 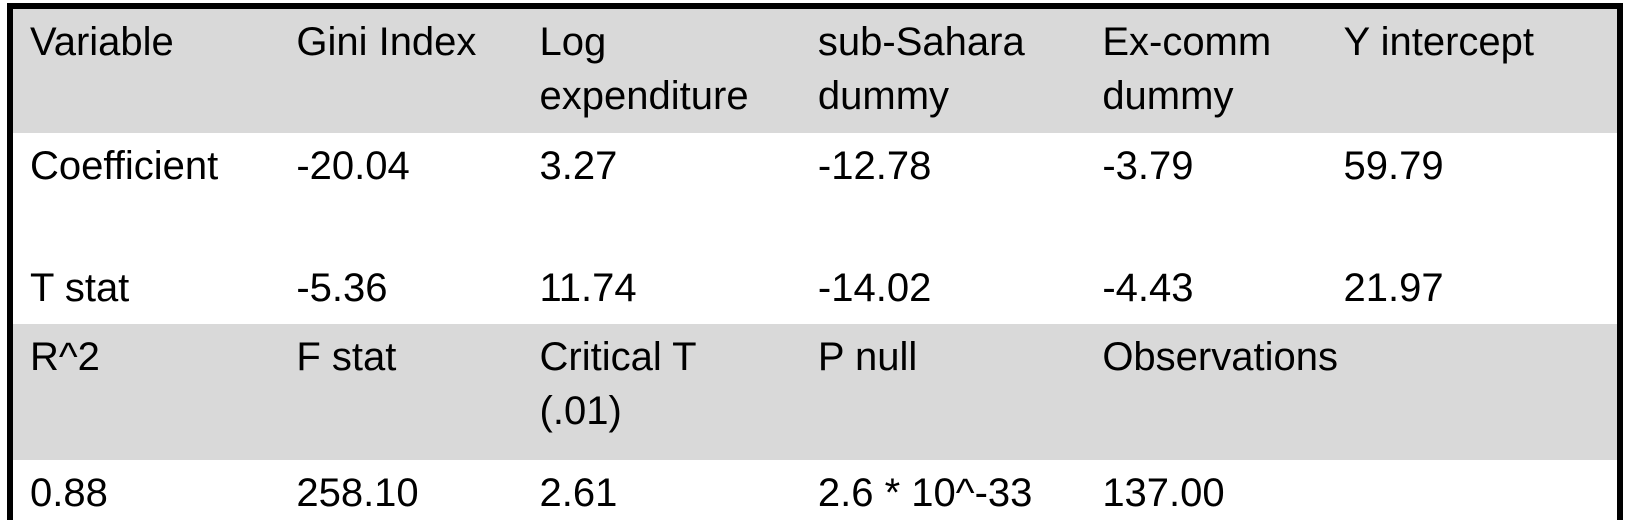 I want to click on model-stats-values-row: 0.88 258.10 2.61 2.6 * 10^-33 137.00, so click(x=815, y=490).